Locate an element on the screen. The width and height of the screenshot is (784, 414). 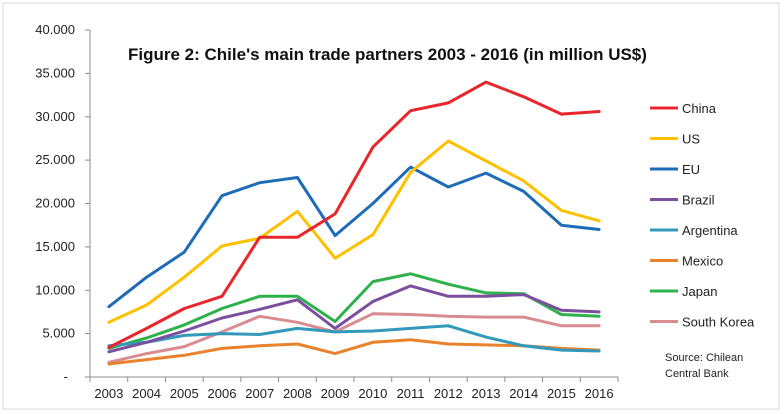
series-line-argentina is located at coordinates (354, 338).